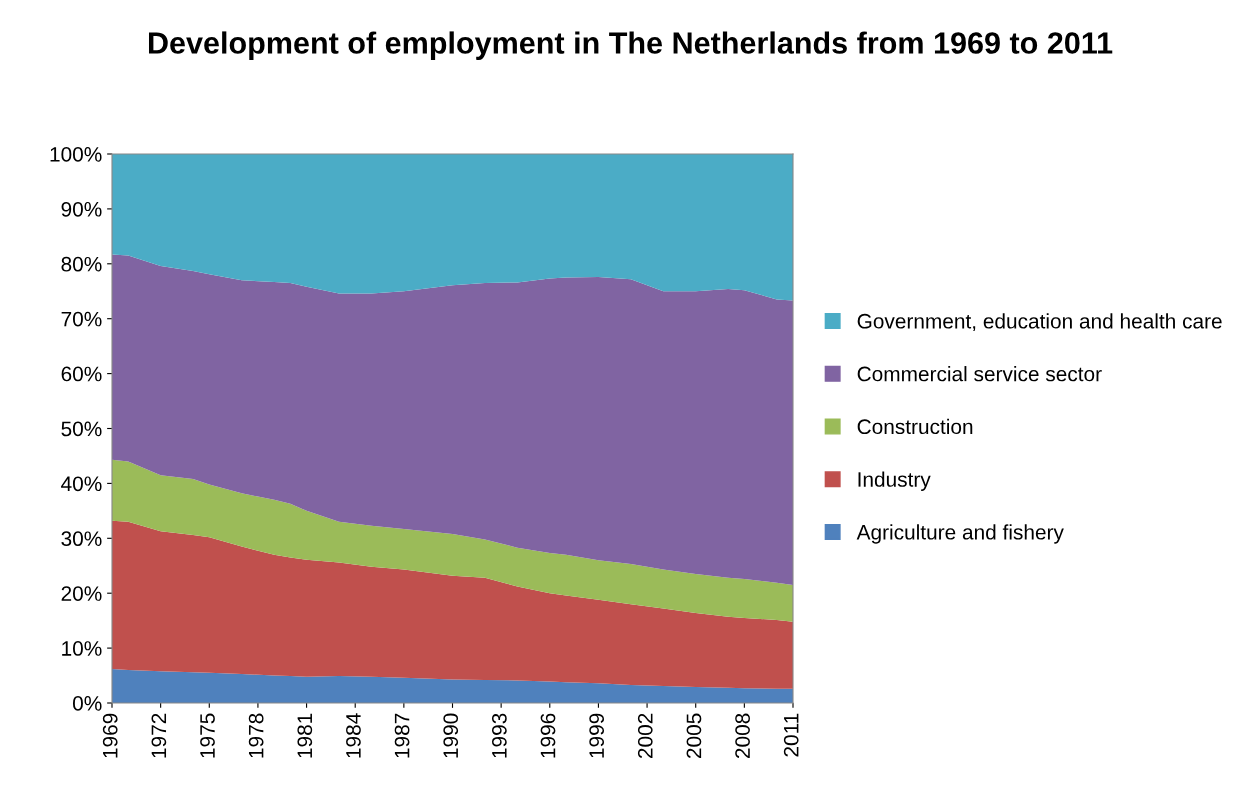 This screenshot has width=1260, height=785. Describe the element at coordinates (110, 735) in the screenshot. I see `x-tick-label: 1969` at that location.